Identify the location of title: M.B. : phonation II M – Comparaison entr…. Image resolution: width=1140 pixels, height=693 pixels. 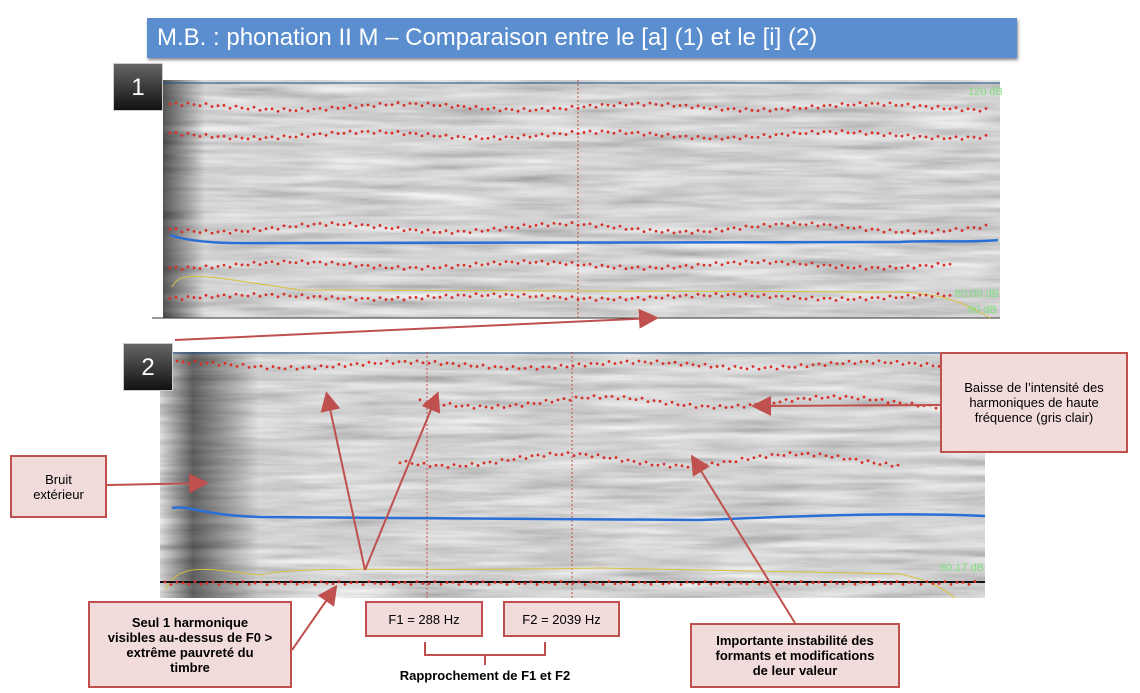
(582, 38).